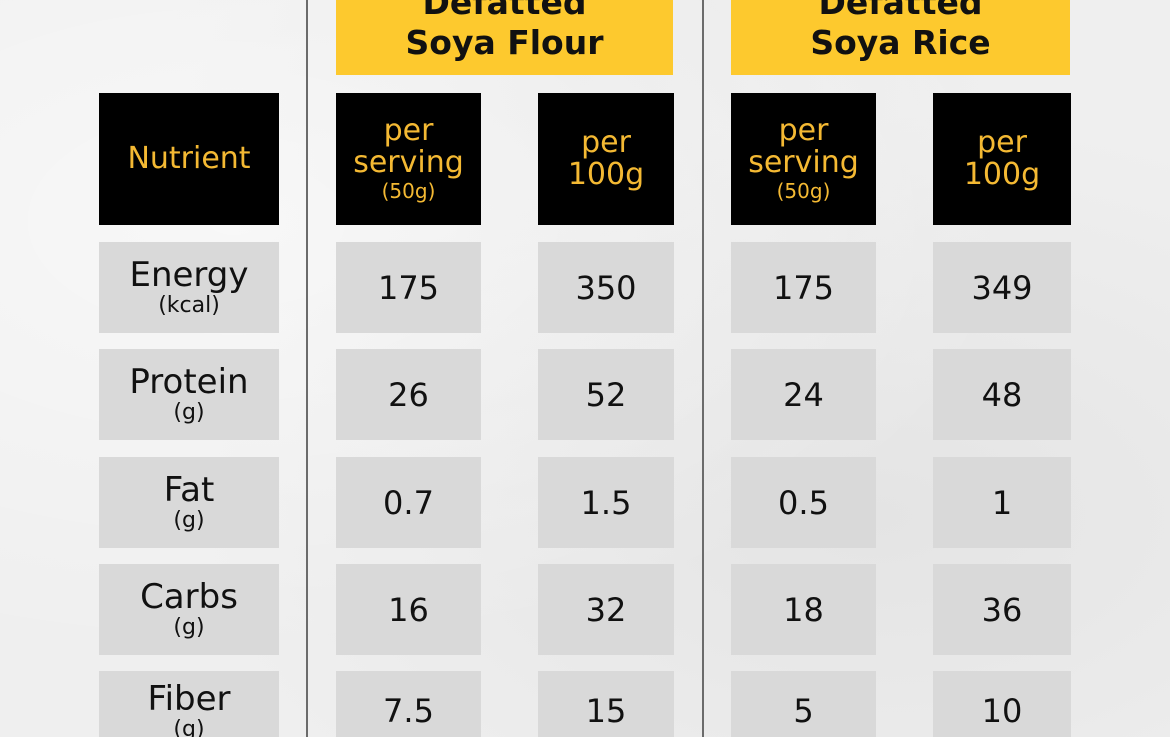 The width and height of the screenshot is (1170, 737). What do you see at coordinates (408, 609) in the screenshot?
I see `value-cell: 16` at bounding box center [408, 609].